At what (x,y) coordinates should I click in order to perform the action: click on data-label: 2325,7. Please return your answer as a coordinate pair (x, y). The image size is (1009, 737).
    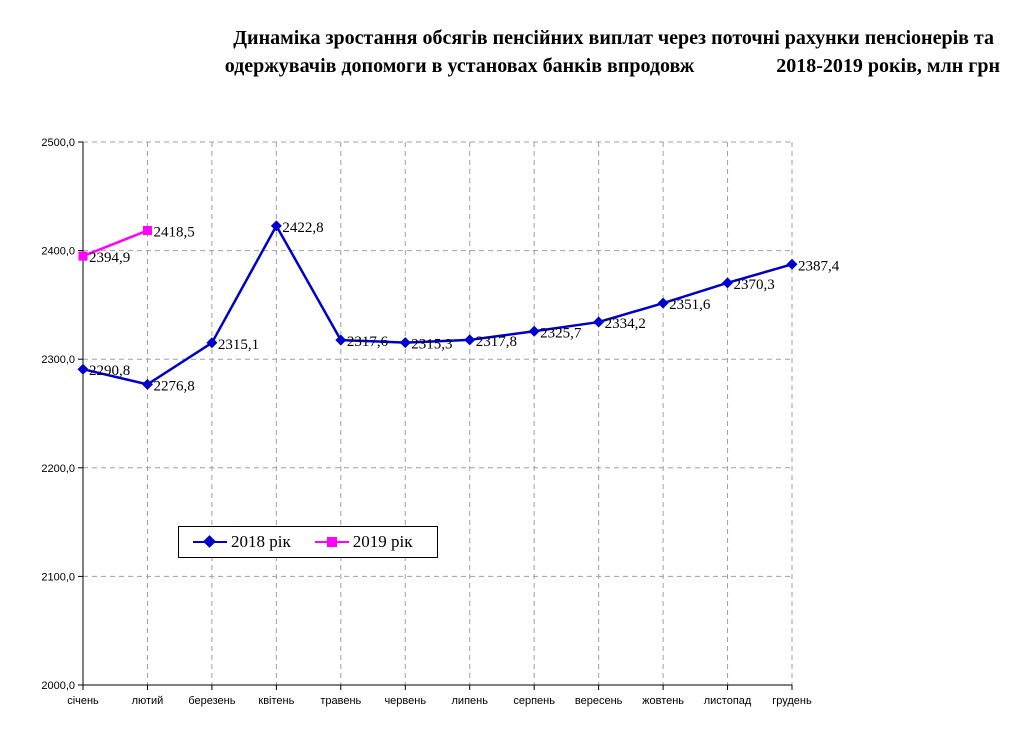
    Looking at the image, I should click on (561, 333).